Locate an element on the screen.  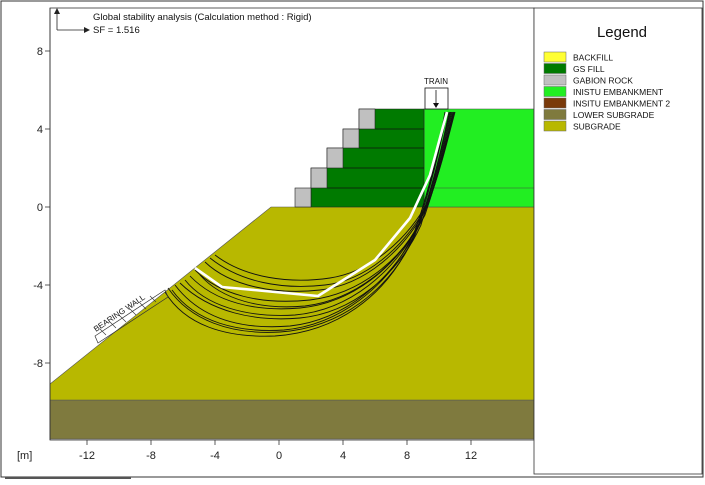
y-axis: 8 4 0 -4 -8 is located at coordinates (42, 224).